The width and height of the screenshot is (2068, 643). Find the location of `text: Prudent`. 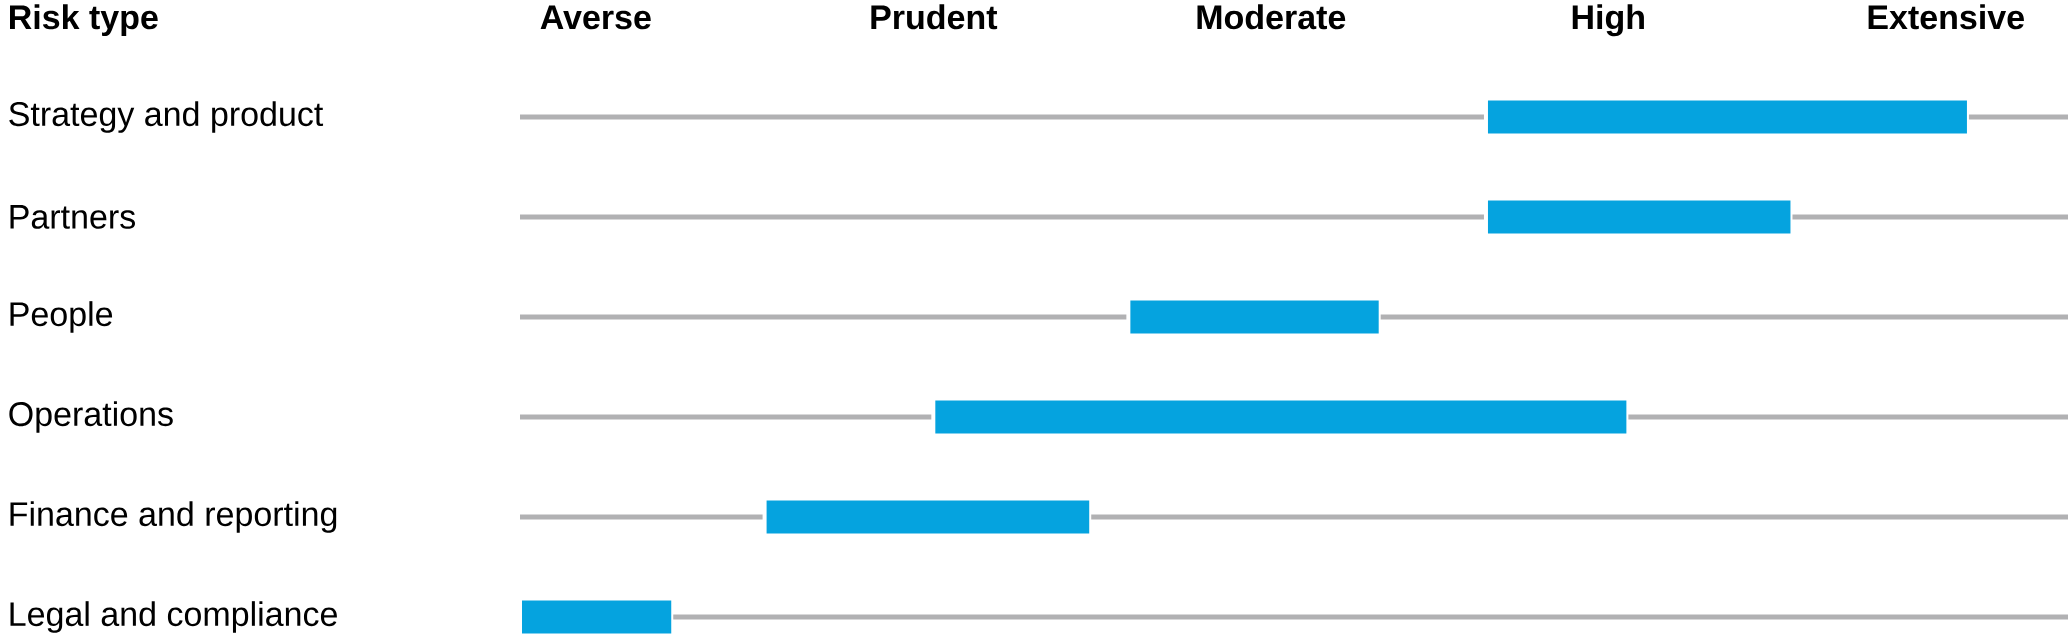

text: Prudent is located at coordinates (934, 17).